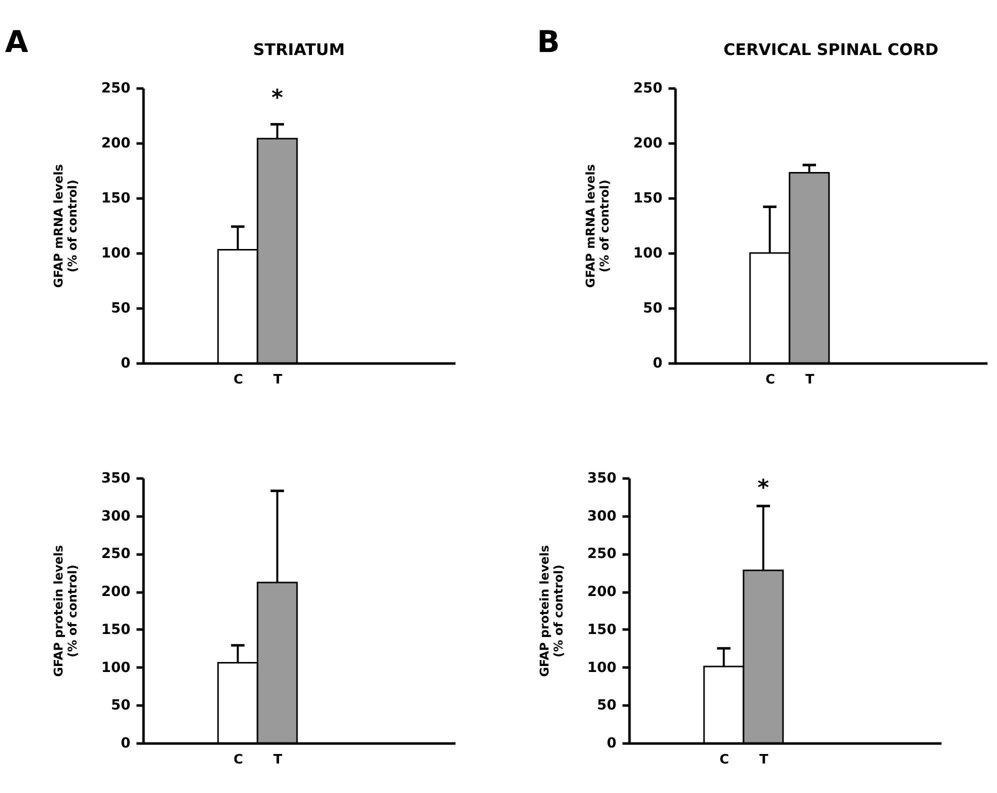 This screenshot has height=793, width=997. What do you see at coordinates (299, 49) in the screenshot?
I see `chart-title: STRIATUM` at bounding box center [299, 49].